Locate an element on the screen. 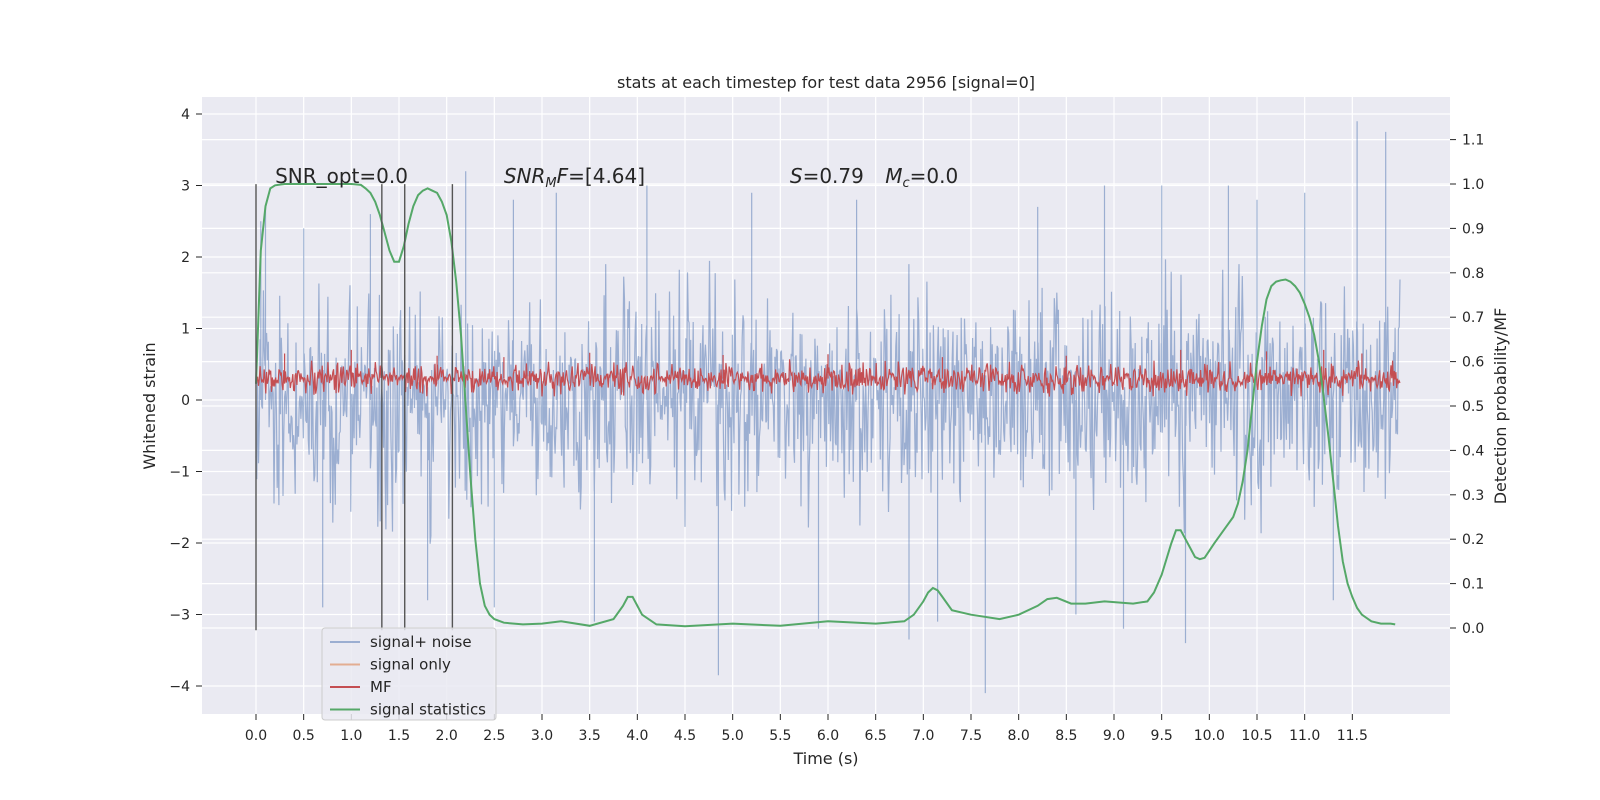  x-axis-label: Time (s) is located at coordinates (825, 758).